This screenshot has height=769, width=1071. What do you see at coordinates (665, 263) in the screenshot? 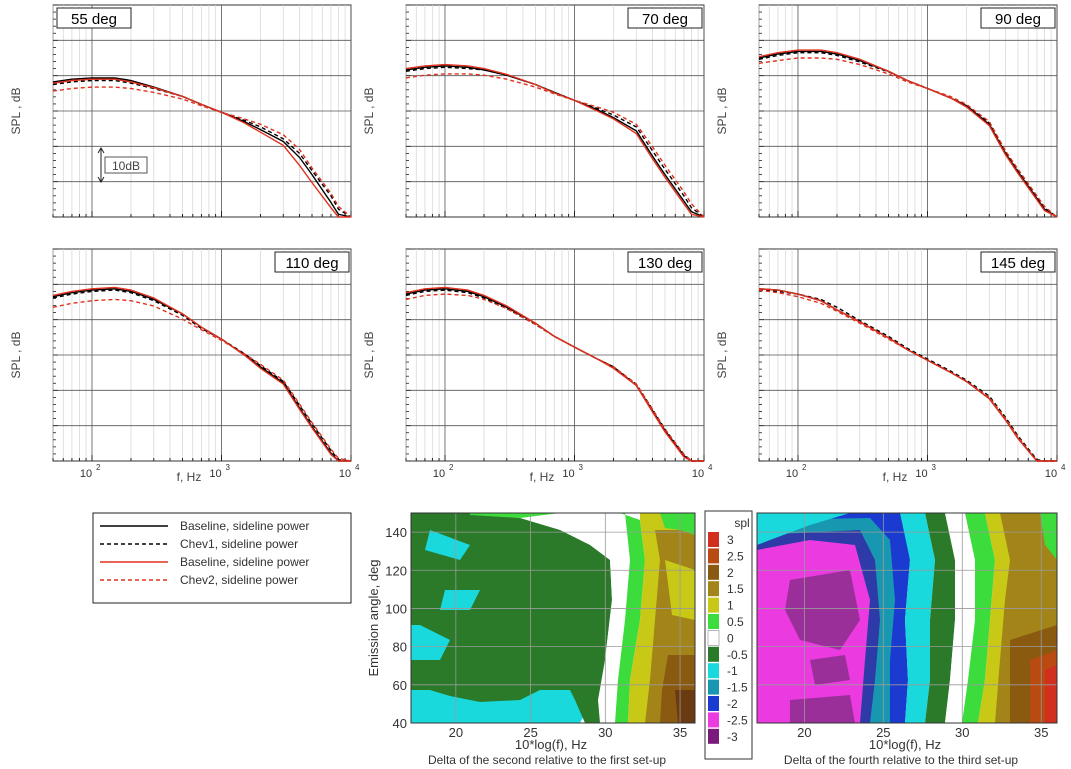
I see `panel-label: 130 deg` at bounding box center [665, 263].